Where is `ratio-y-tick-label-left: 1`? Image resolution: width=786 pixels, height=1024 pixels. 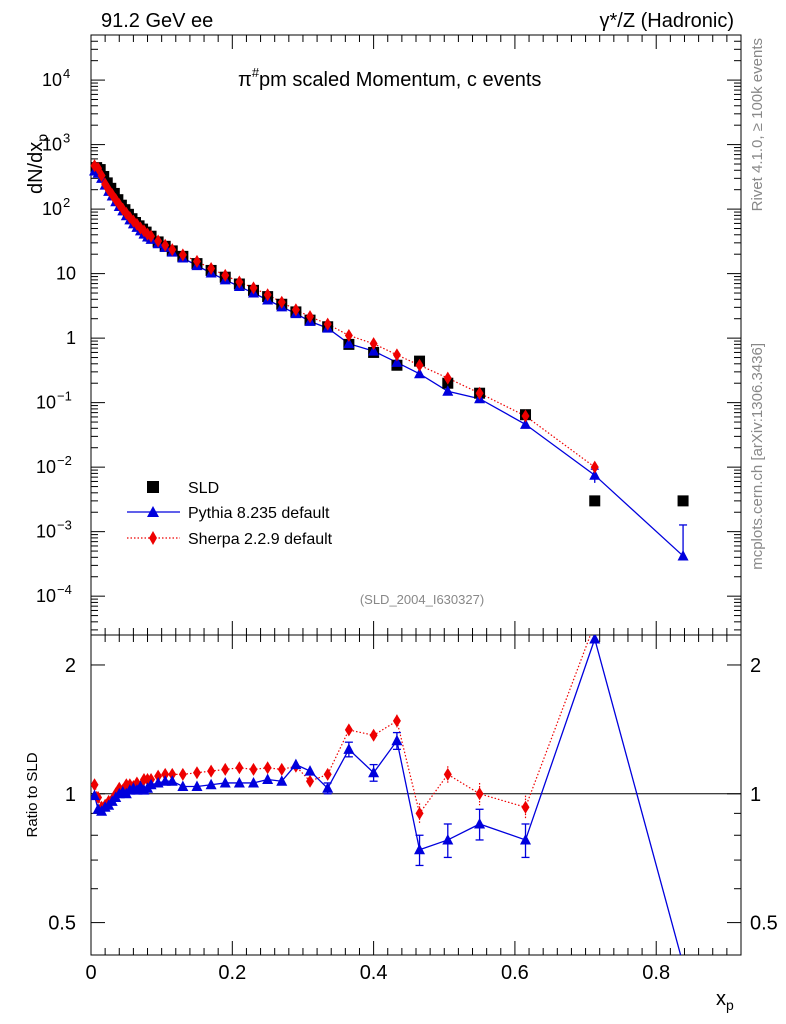
ratio-y-tick-label-left: 1 is located at coordinates (70, 795).